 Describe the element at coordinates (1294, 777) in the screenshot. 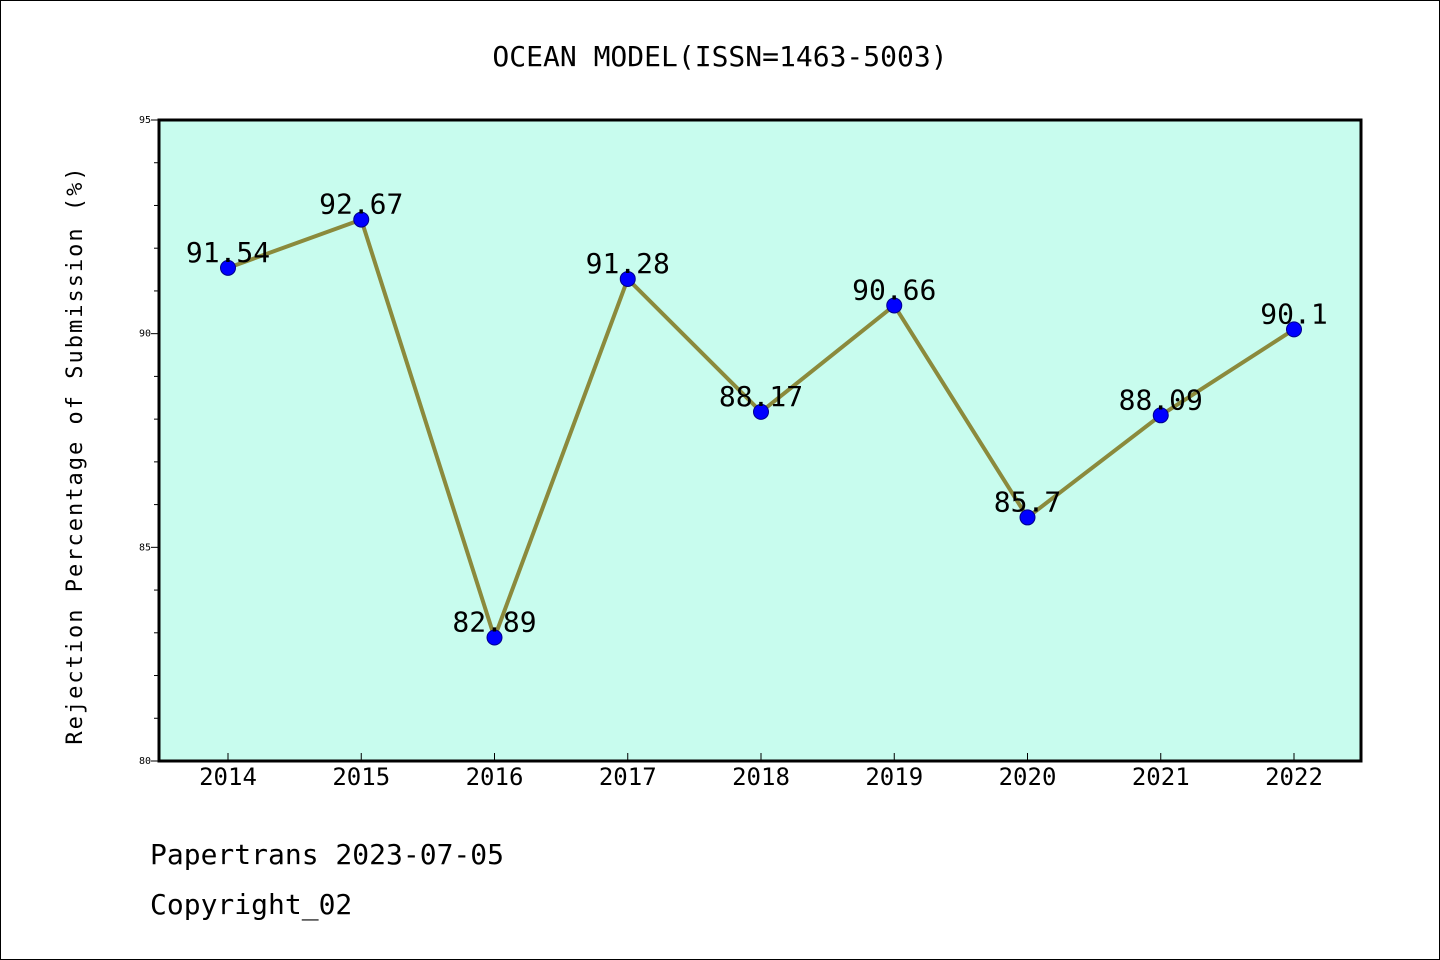

I see `x-tick-label: 2022` at that location.